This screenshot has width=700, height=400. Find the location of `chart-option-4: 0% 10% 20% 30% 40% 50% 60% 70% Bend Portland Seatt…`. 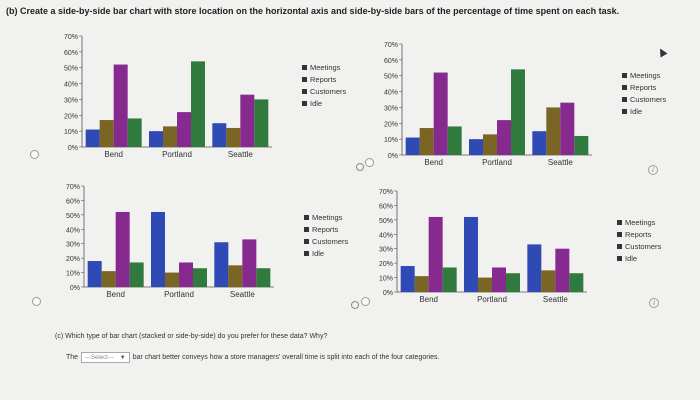

chart-option-4: 0% 10% 20% 30% 40% 50% 60% 70% Bend Portland Seatt… is located at coordinates (520, 246).